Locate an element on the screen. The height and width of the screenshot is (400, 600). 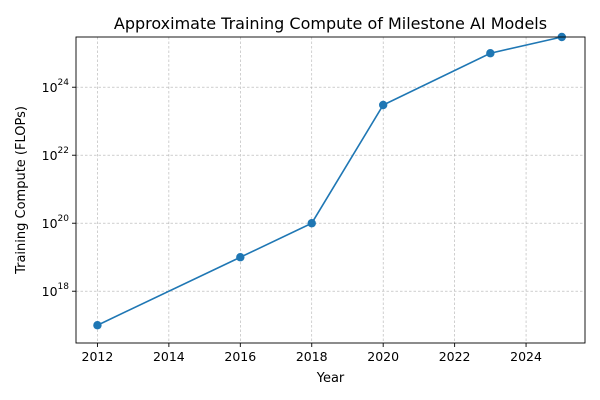
y-tick-label: 1022 is located at coordinates (55, 154).